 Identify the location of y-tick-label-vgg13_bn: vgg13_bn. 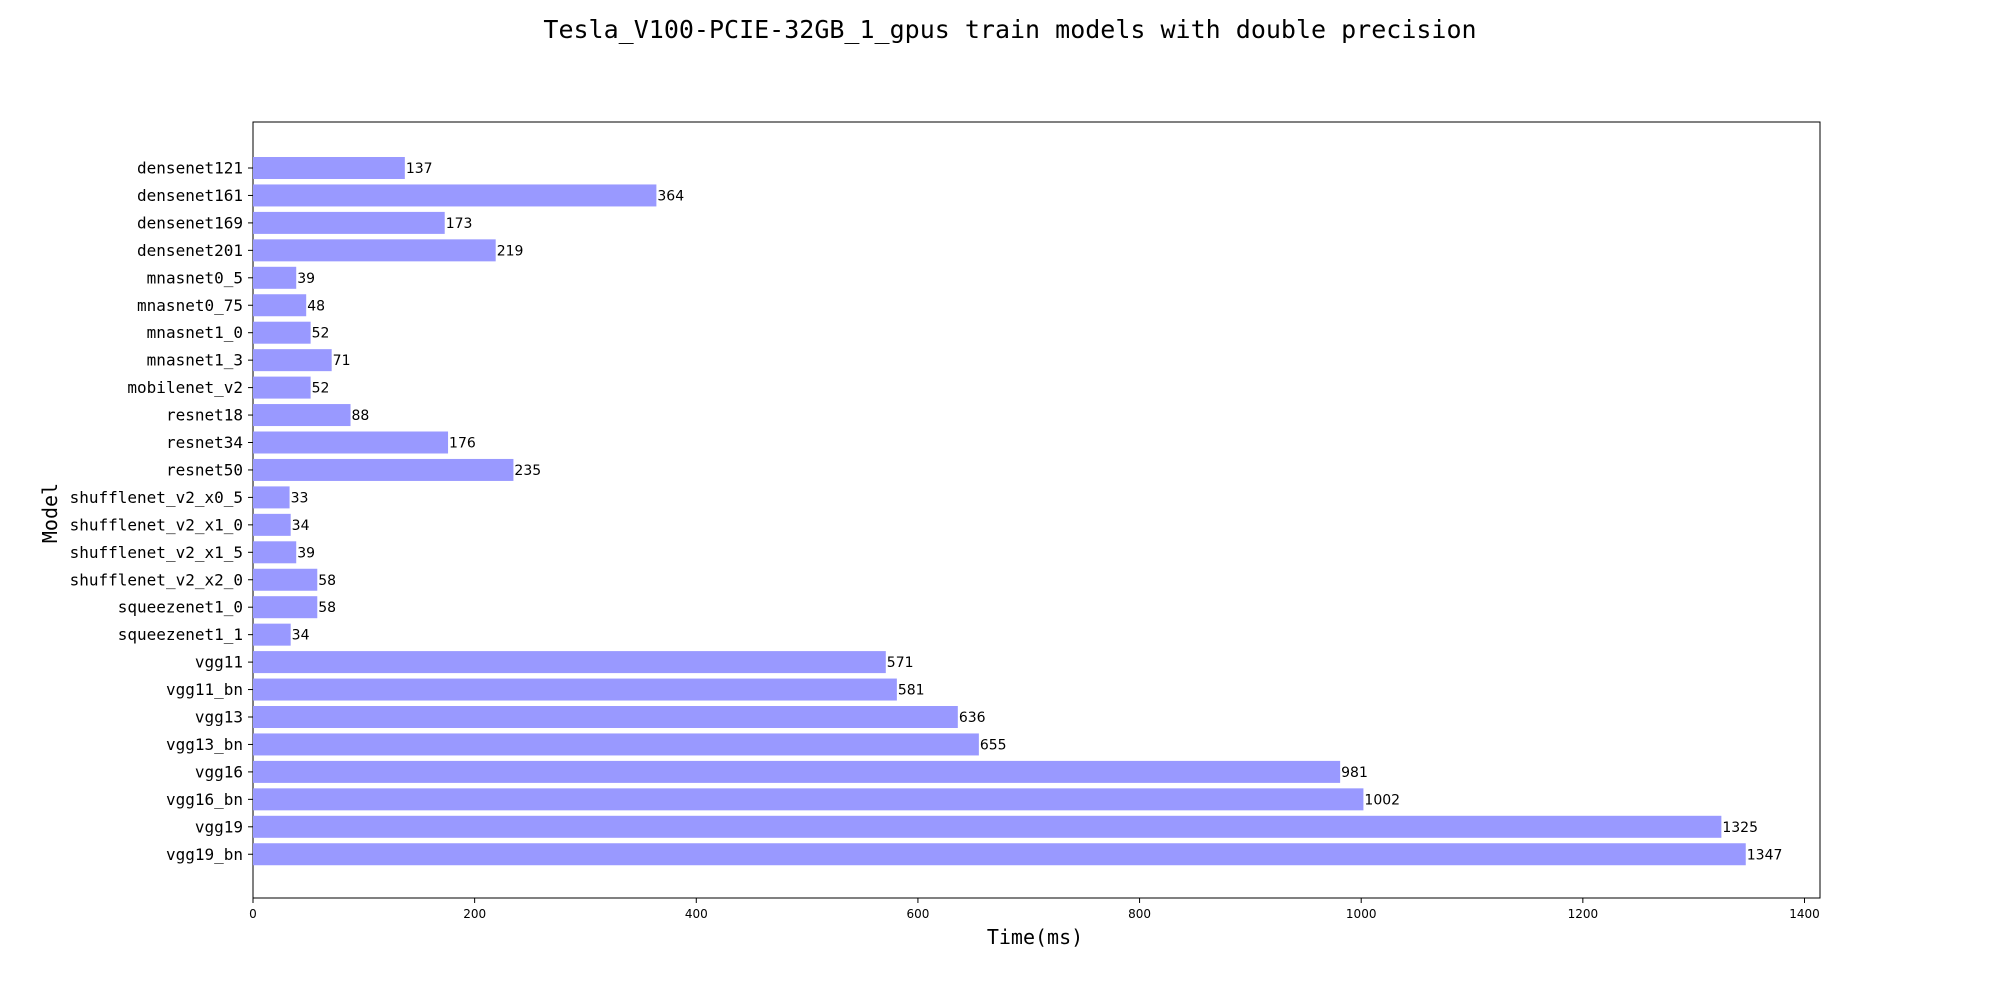
(204, 744).